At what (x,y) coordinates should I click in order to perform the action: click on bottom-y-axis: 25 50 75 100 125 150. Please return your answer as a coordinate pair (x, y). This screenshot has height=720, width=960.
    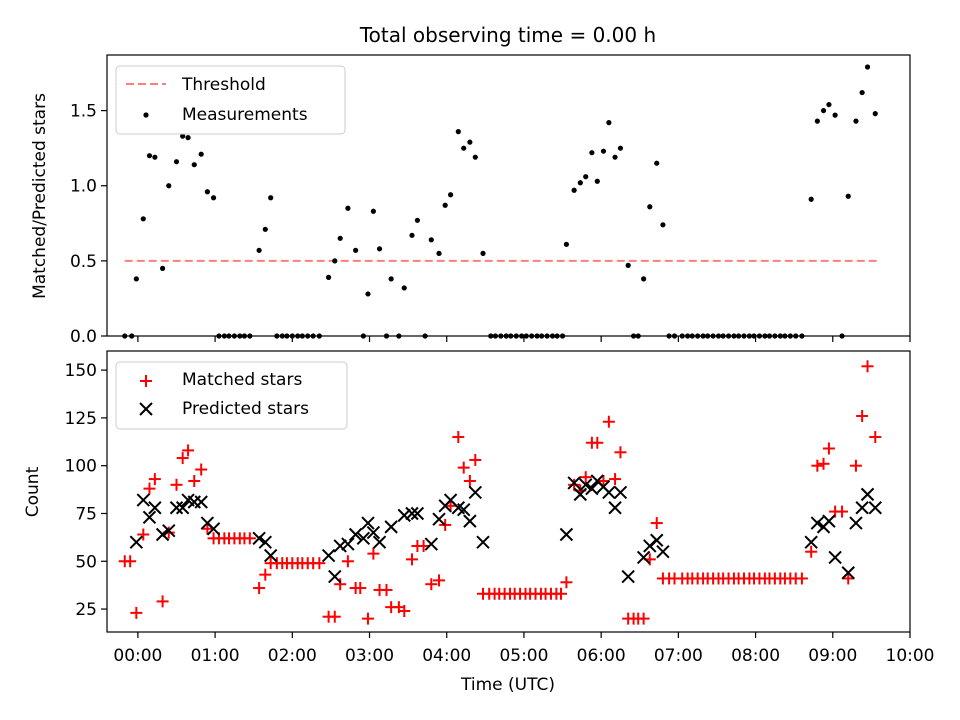
    Looking at the image, I should click on (86, 490).